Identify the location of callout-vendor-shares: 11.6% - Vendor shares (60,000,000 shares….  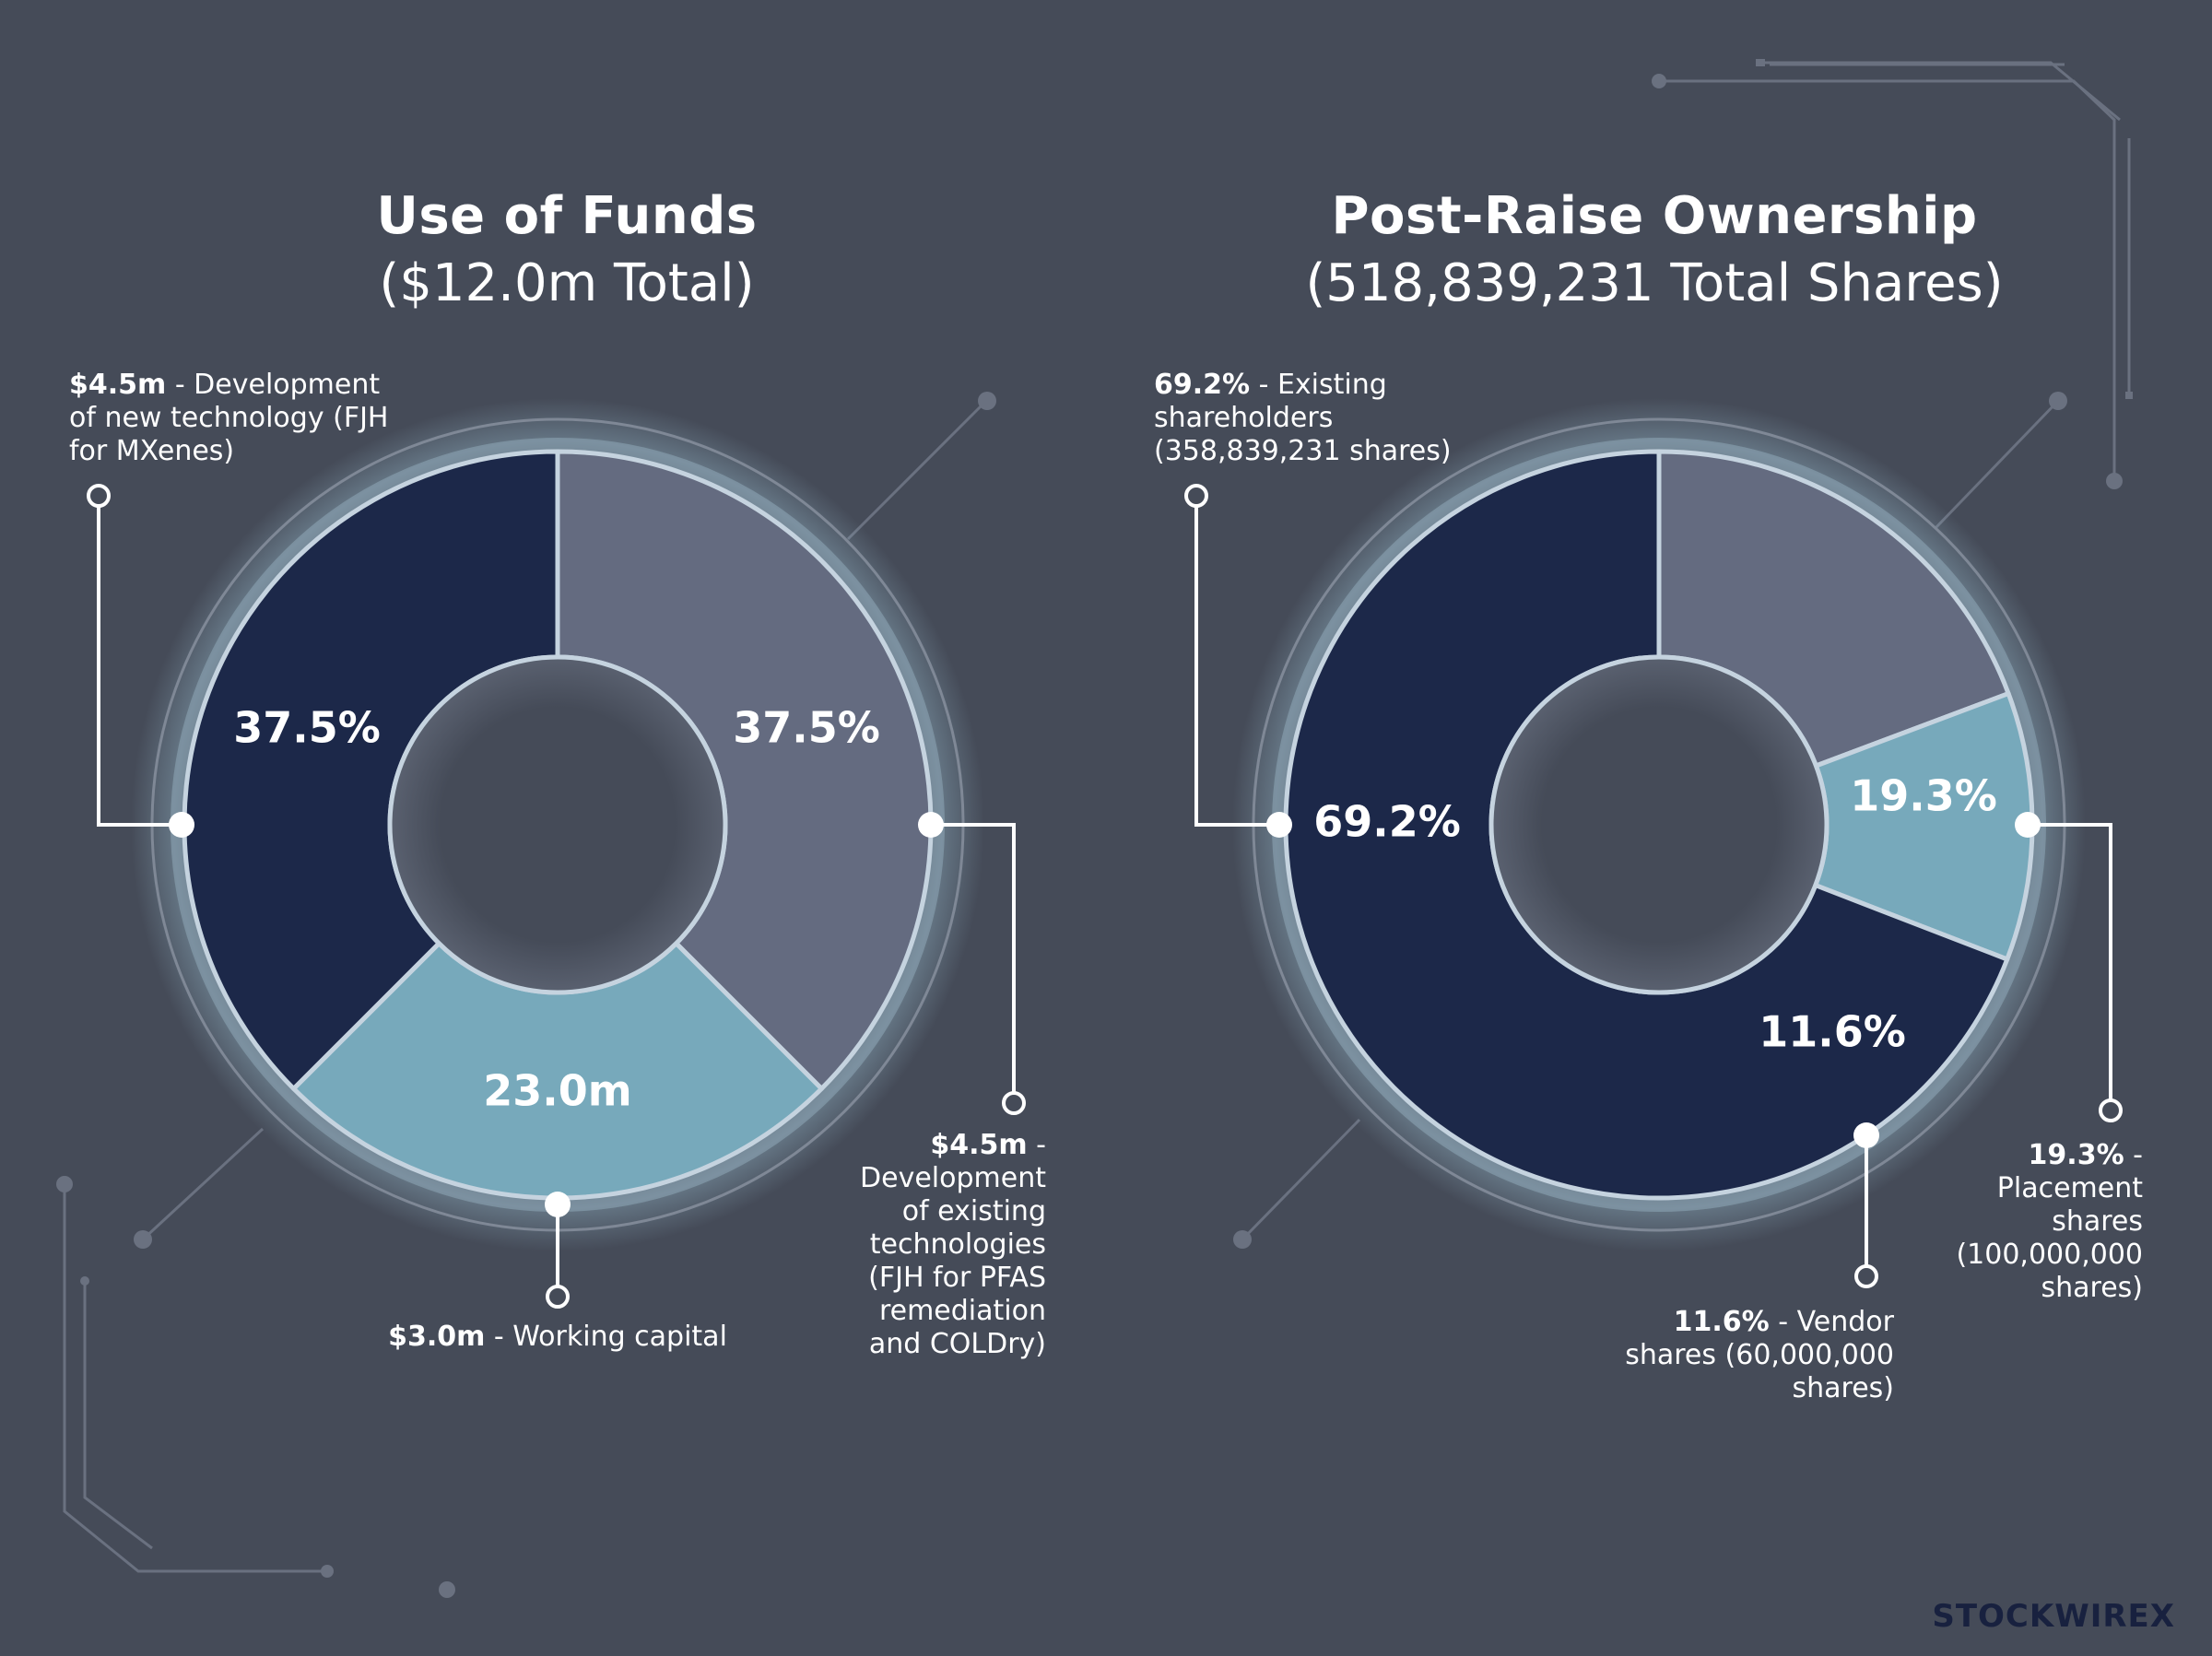
(1746, 1356).